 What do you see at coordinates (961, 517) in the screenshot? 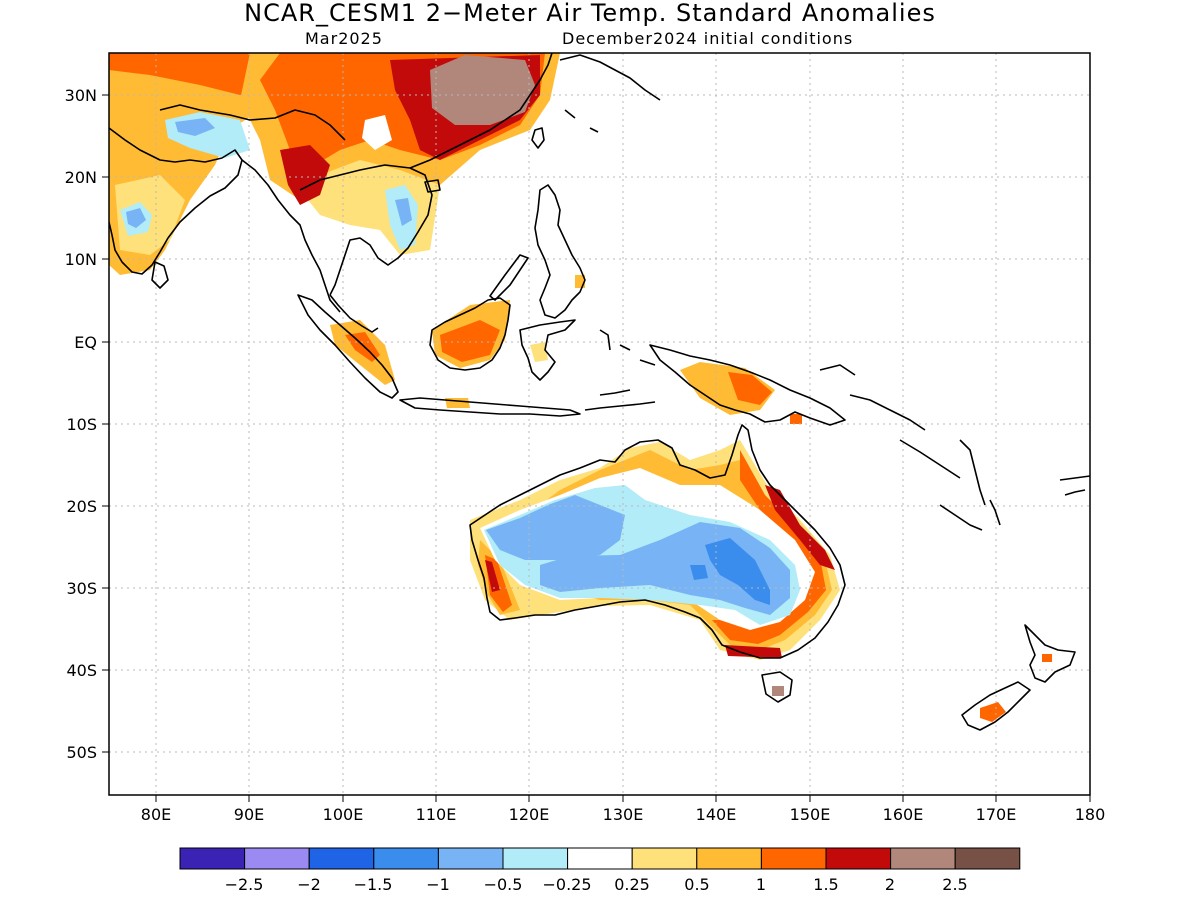
I see `coast-new-caledonia` at bounding box center [961, 517].